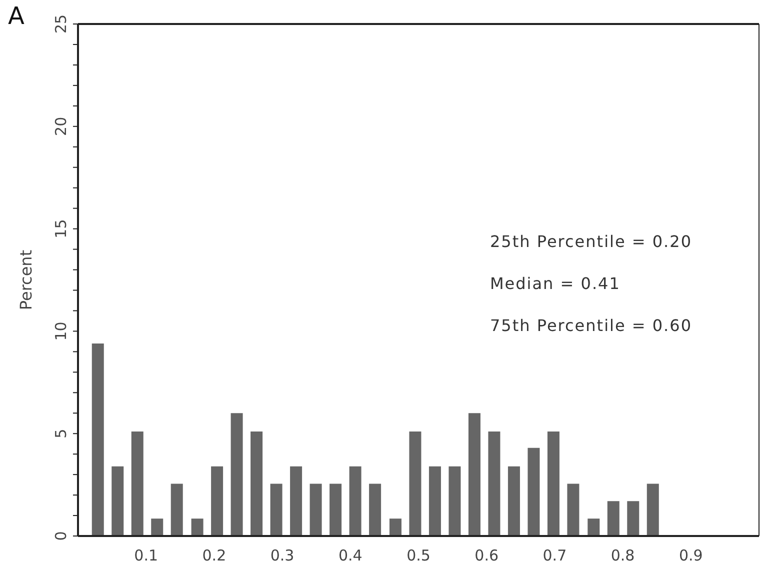 Image resolution: width=763 pixels, height=567 pixels. I want to click on y-axis-title: Percent, so click(26, 280).